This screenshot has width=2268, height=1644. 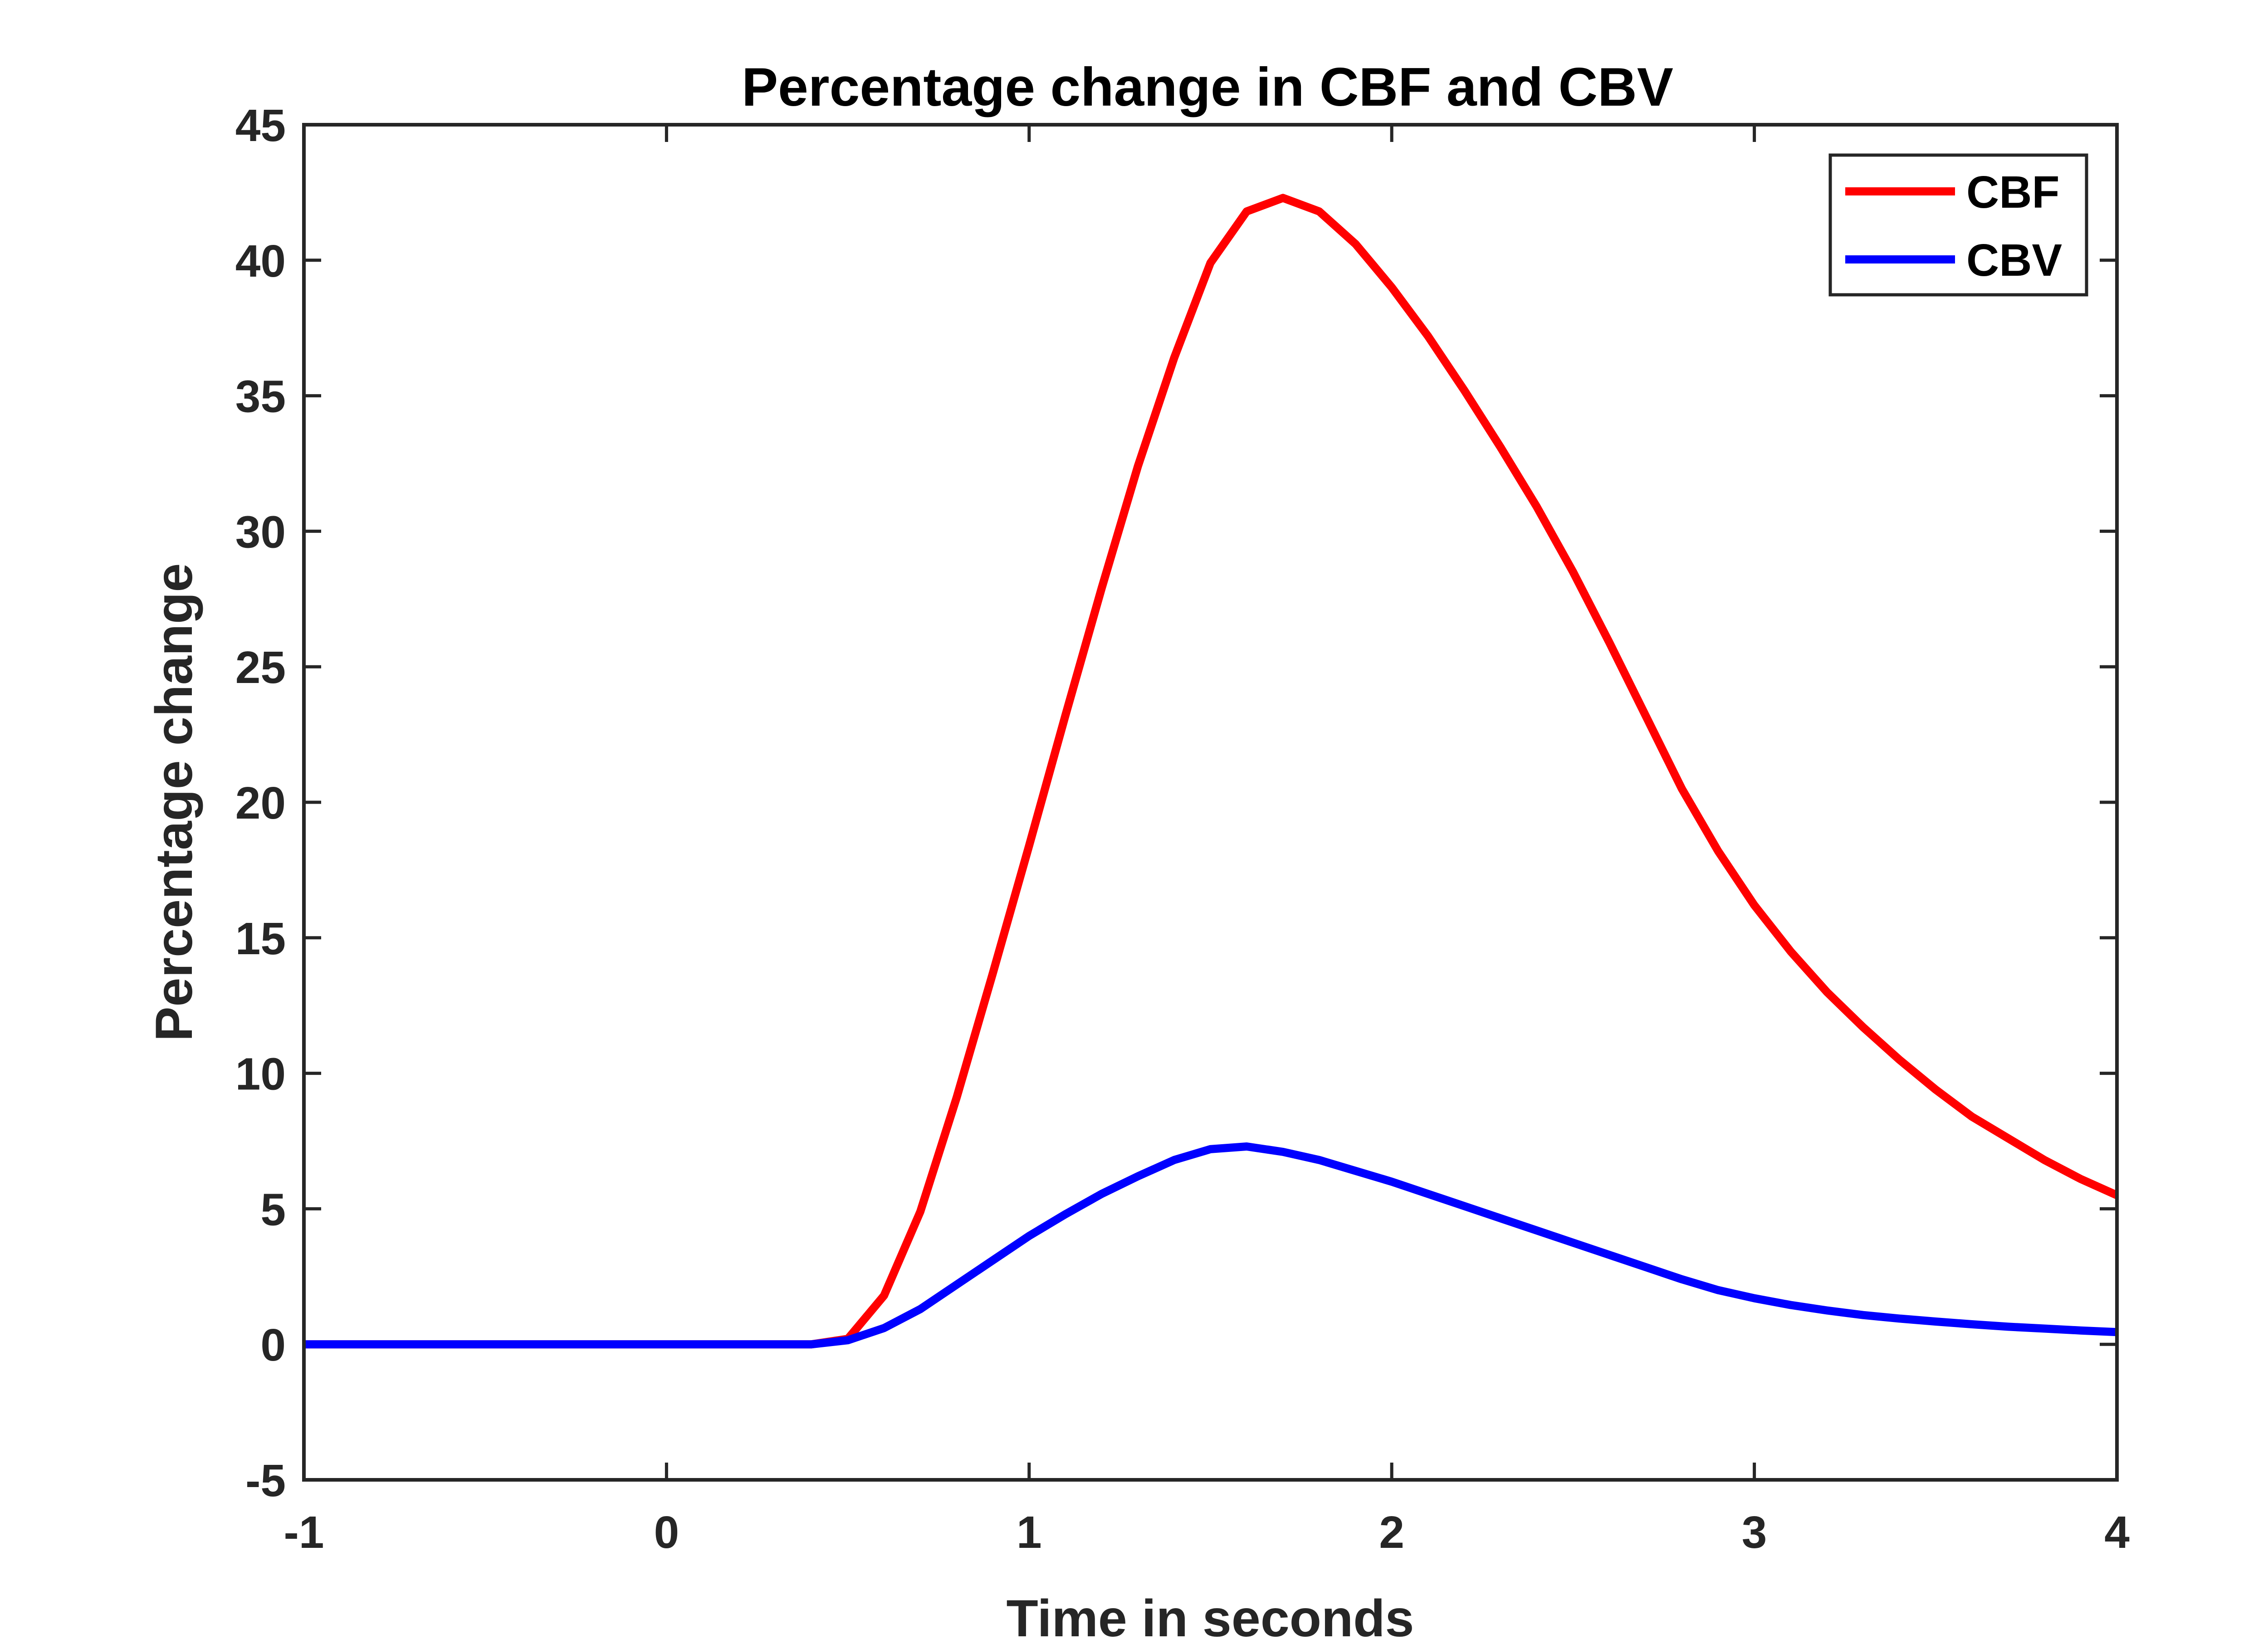 What do you see at coordinates (261, 938) in the screenshot?
I see `y-tick-label: 15` at bounding box center [261, 938].